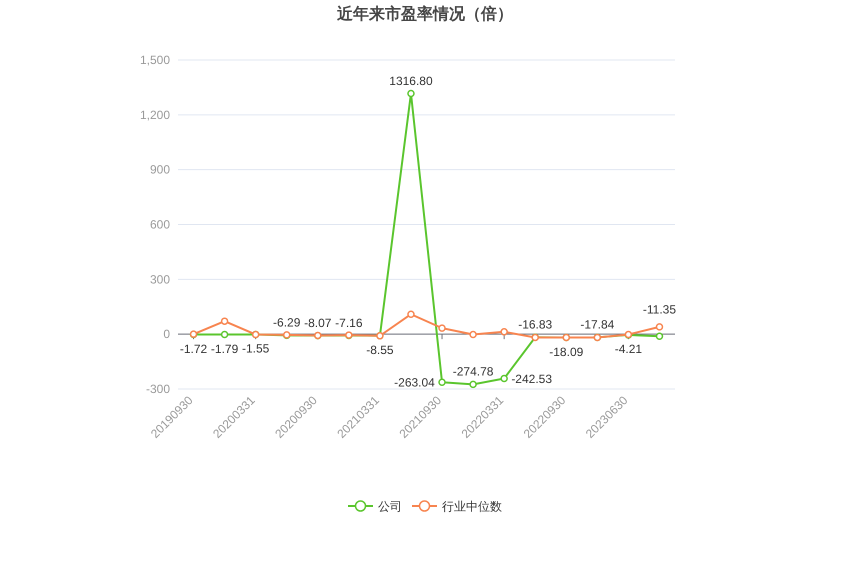 This screenshot has height=574, width=850. What do you see at coordinates (160, 279) in the screenshot?
I see `y-tick-label: 300` at bounding box center [160, 279].